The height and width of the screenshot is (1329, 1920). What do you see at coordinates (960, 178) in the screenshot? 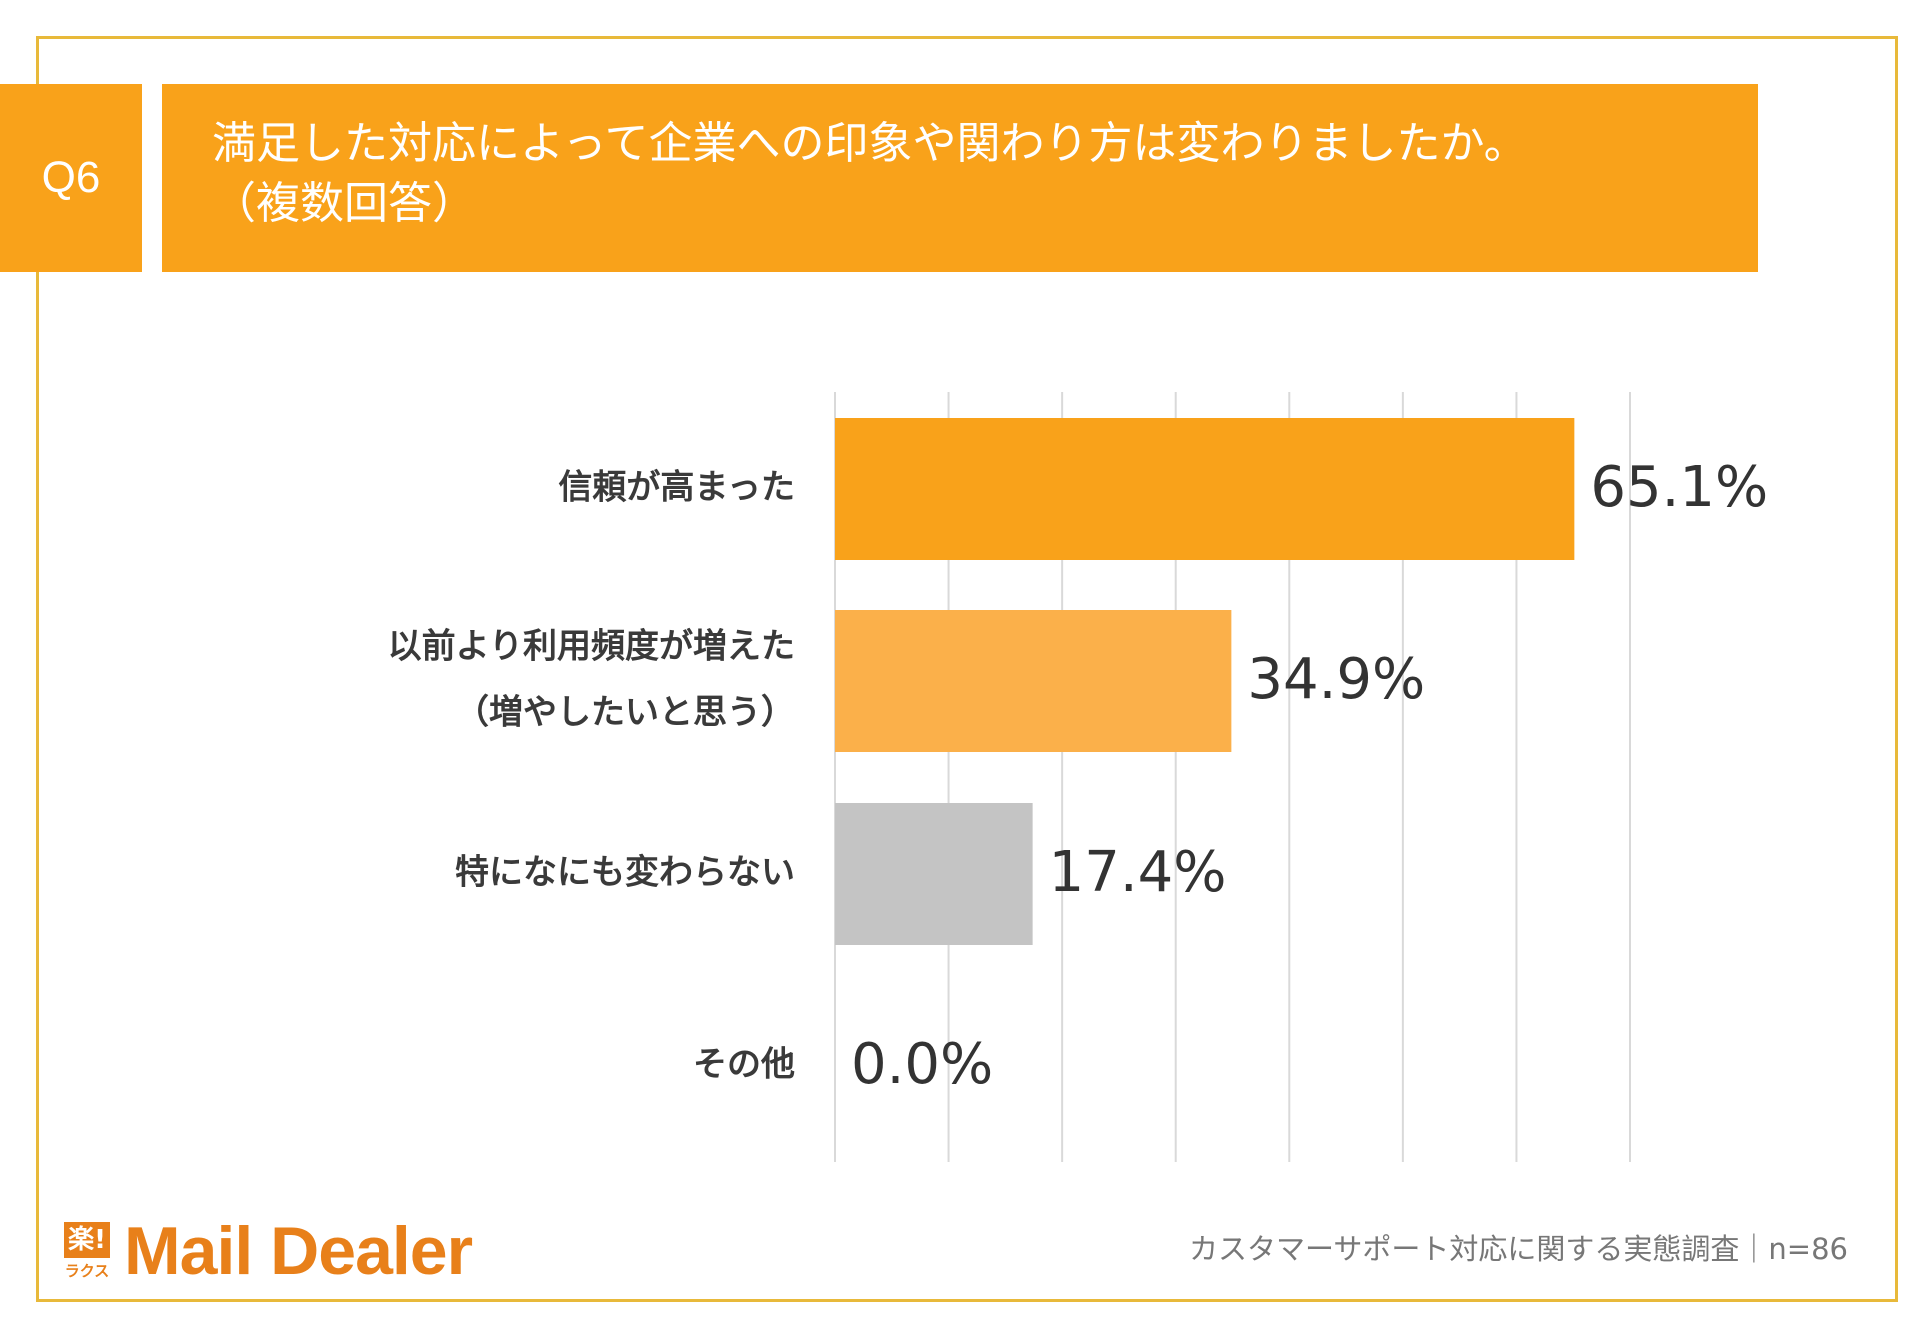
I see `question-title-box: 満足した対応によって企業への印象や関わり方は変わりましたか。 （複数回答）` at bounding box center [960, 178].